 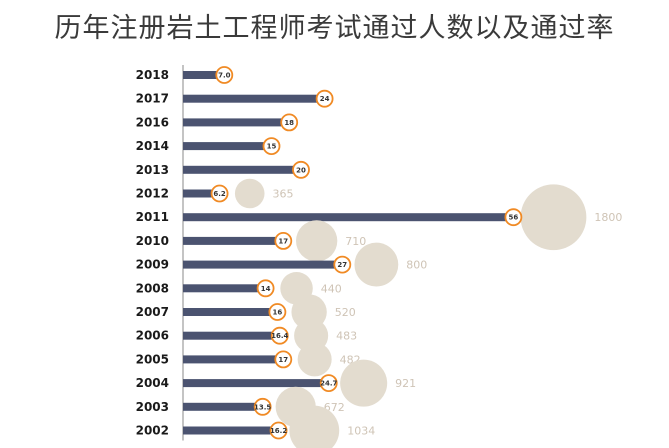 I want to click on pass-rate-value-label: 20, so click(x=301, y=170).